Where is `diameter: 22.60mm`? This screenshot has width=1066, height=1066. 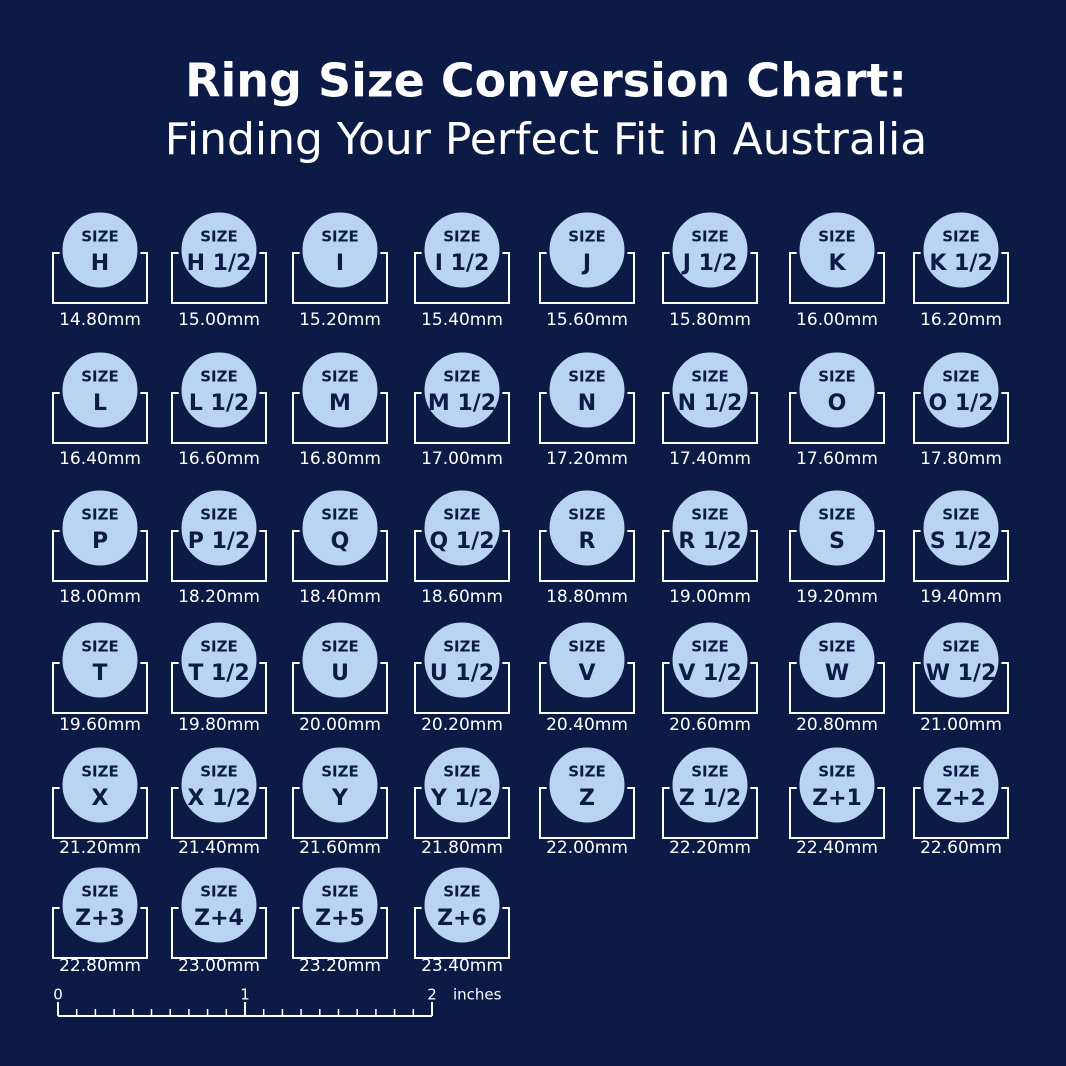 diameter: 22.60mm is located at coordinates (961, 848).